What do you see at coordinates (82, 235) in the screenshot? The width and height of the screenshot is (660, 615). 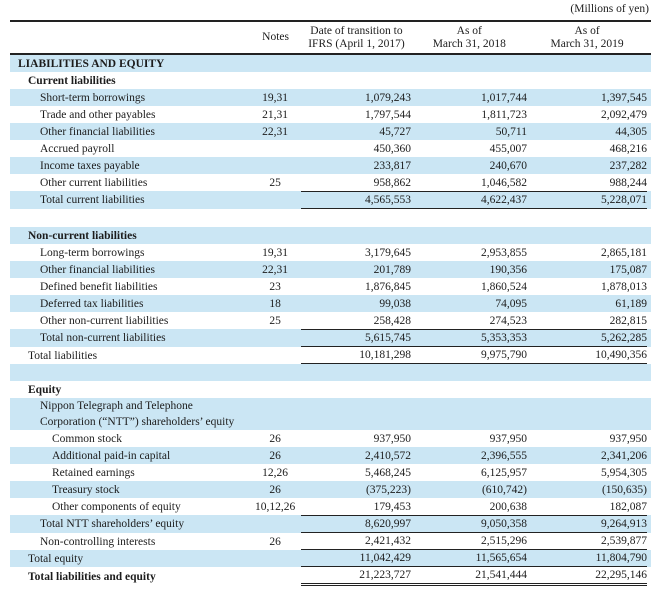 I see `row-label-line: Non-current liabilities` at bounding box center [82, 235].